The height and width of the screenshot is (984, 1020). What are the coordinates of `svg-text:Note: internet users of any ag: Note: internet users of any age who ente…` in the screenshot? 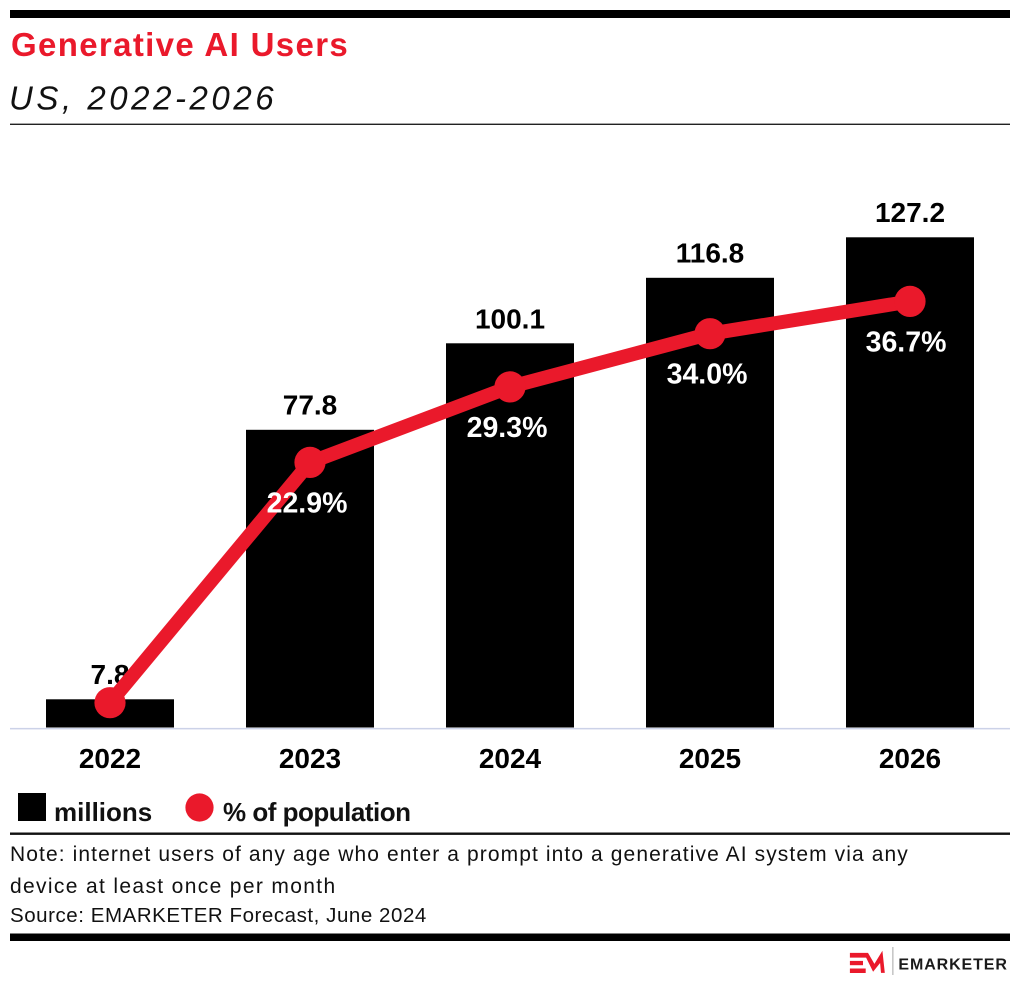 It's located at (459, 854).